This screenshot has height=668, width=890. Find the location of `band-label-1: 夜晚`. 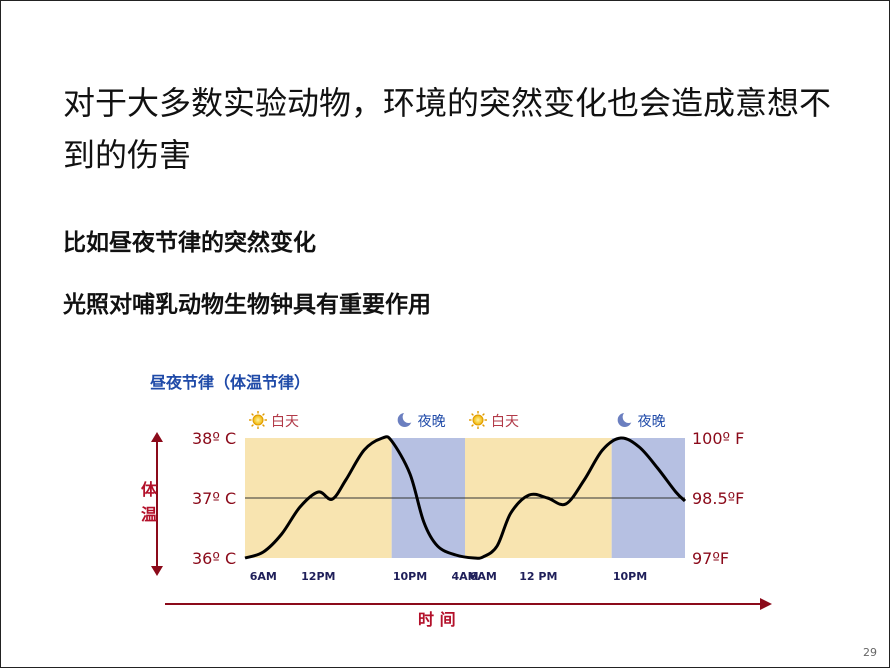

band-label-1: 夜晚 is located at coordinates (432, 422).